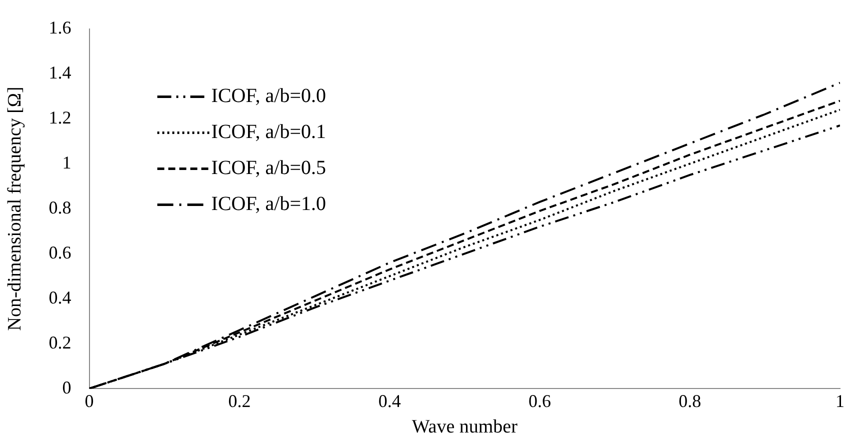  I want to click on y-tick-label: 0.4, so click(60, 297).